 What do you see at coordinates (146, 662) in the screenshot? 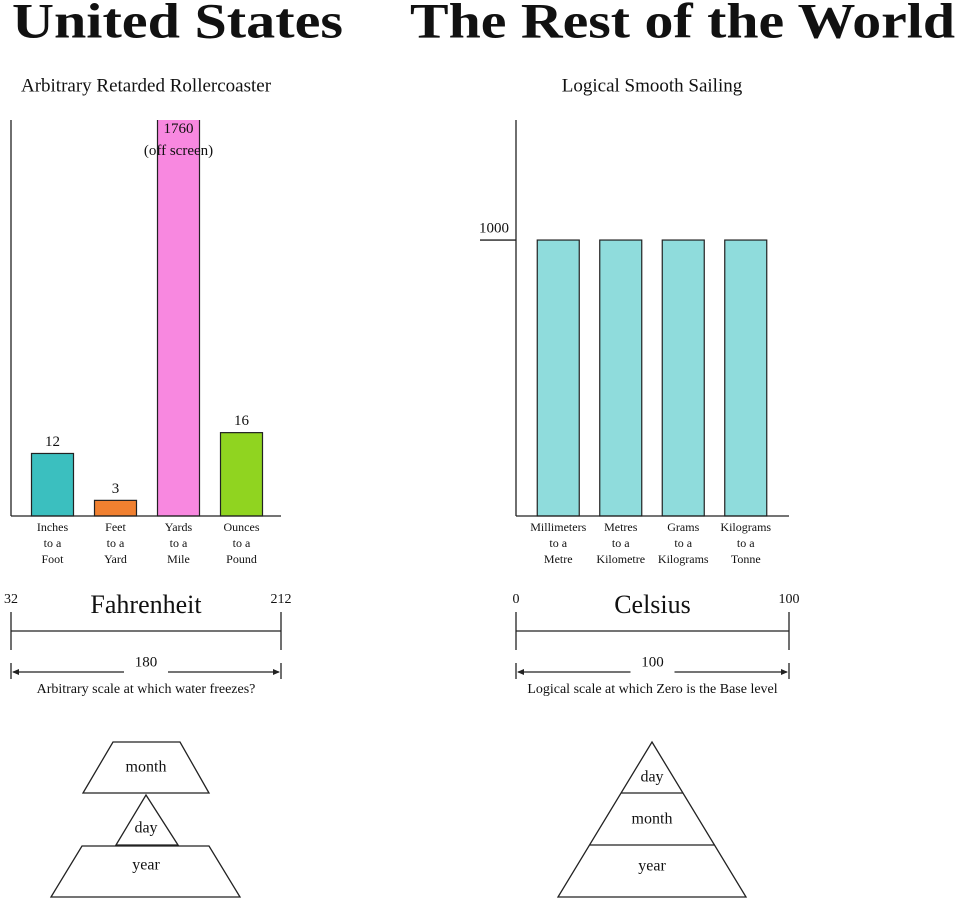
I see `span-label: 180` at bounding box center [146, 662].